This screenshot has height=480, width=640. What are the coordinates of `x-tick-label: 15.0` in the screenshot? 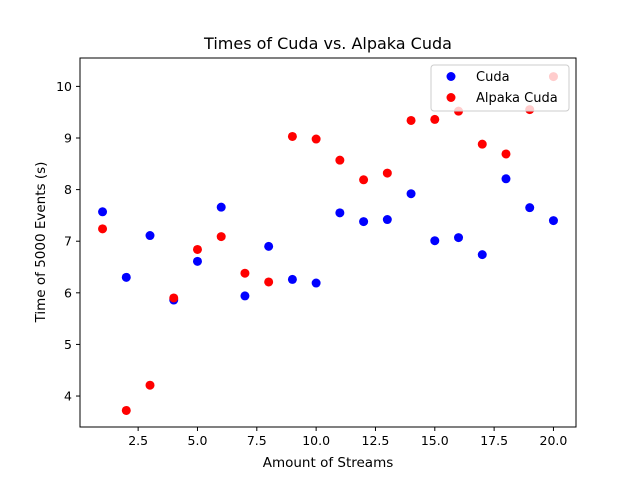 It's located at (435, 440).